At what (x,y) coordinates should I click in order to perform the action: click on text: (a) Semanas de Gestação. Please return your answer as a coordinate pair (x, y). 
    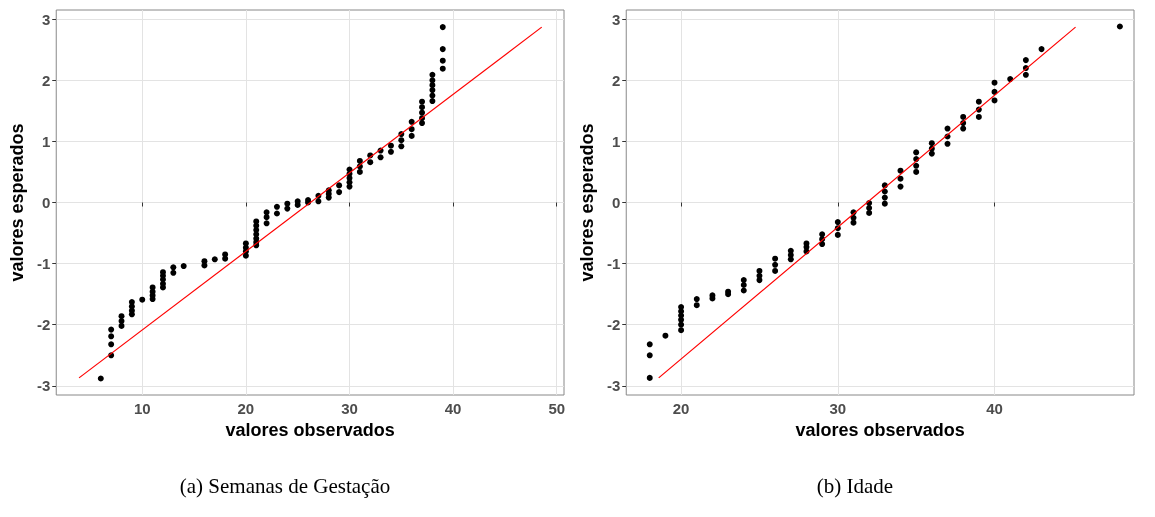
    Looking at the image, I should click on (285, 485).